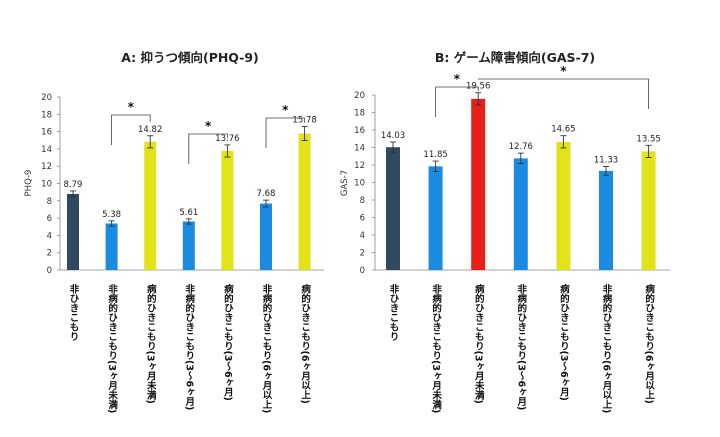 The image size is (720, 437). Describe the element at coordinates (436, 348) in the screenshot. I see `chart-b-category-label: 非病的ひきこもり(3ヶ月未満)` at that location.